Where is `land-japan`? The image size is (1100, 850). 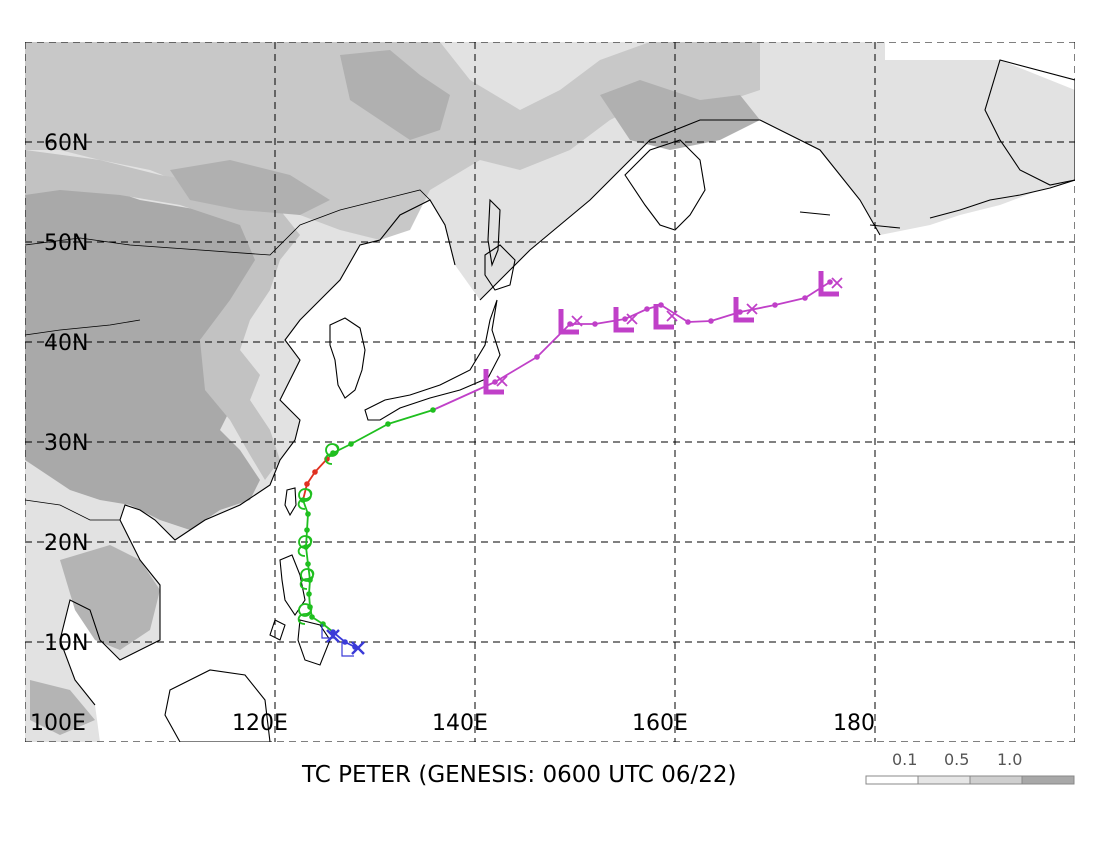 land-japan is located at coordinates (440, 332).